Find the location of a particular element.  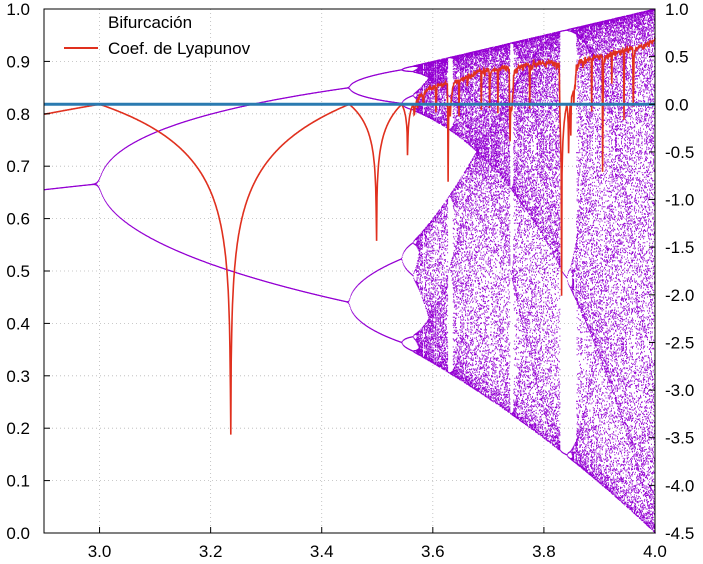

left-tick-label: 0.5 is located at coordinates (18, 271).